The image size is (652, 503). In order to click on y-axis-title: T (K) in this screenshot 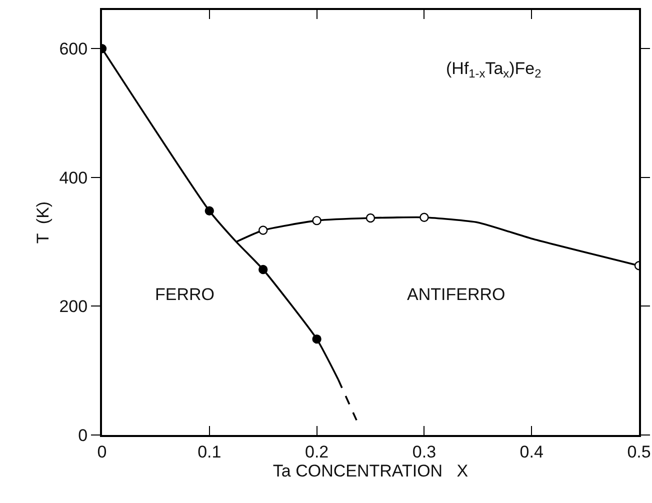, I will do `click(42, 222)`.